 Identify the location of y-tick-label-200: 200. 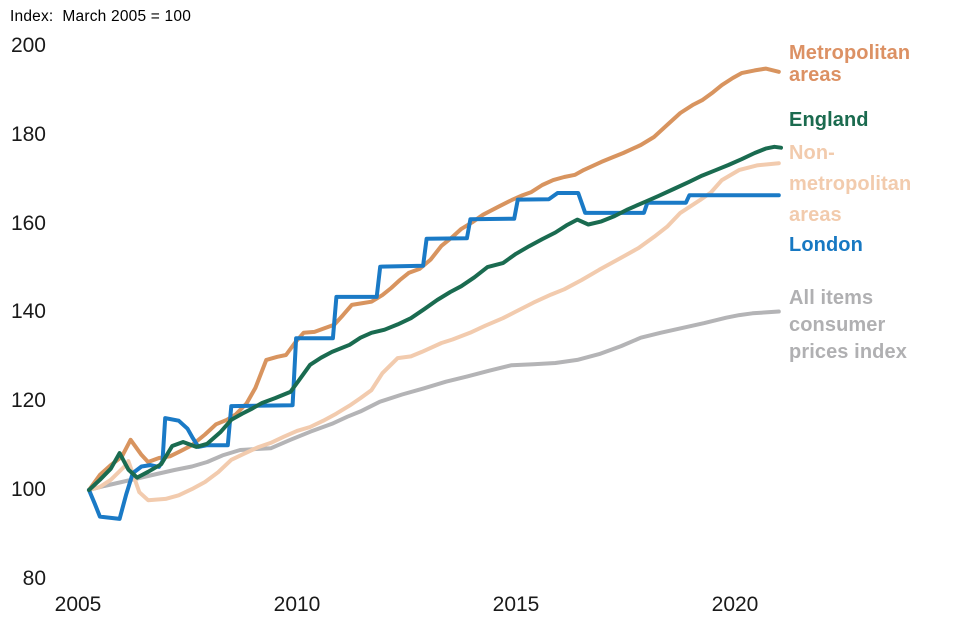
(28, 45).